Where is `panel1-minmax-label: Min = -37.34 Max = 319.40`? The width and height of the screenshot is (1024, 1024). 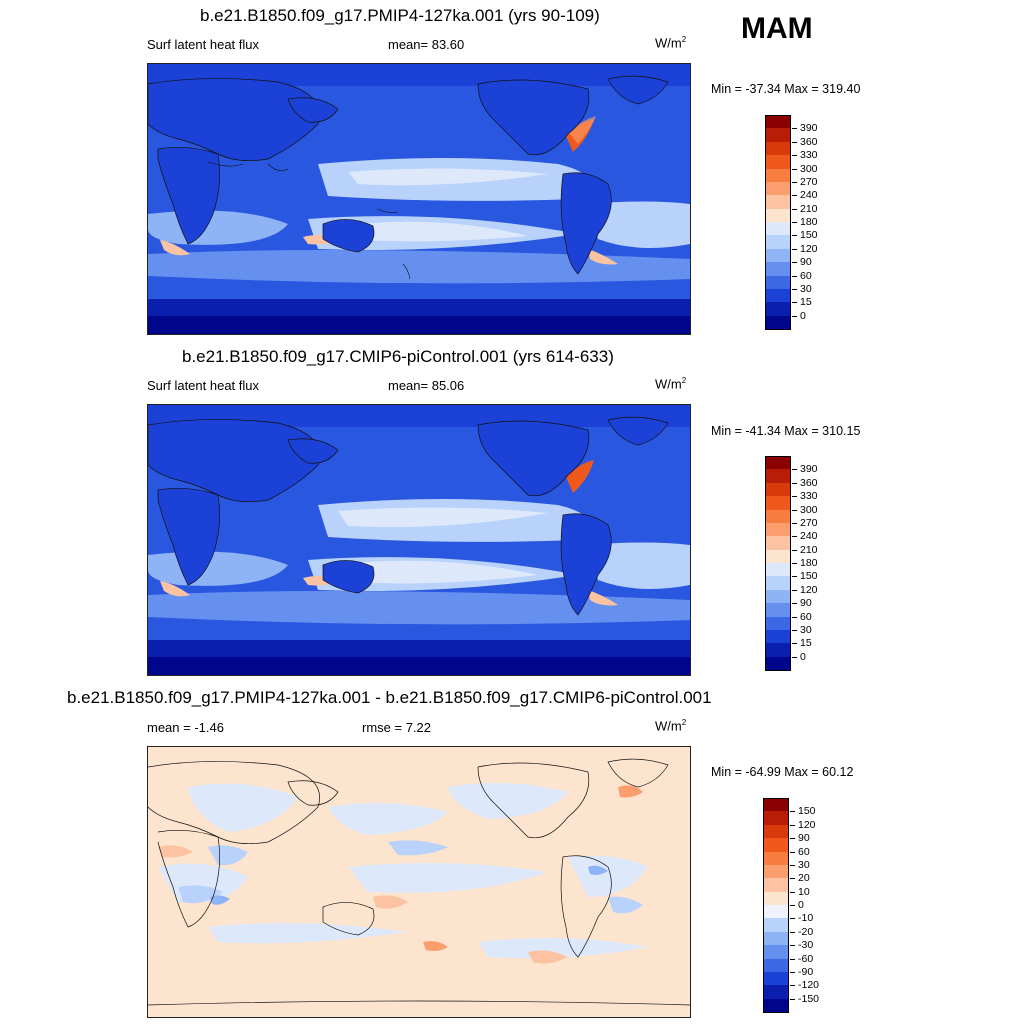
panel1-minmax-label: Min = -37.34 Max = 319.40 is located at coordinates (786, 89).